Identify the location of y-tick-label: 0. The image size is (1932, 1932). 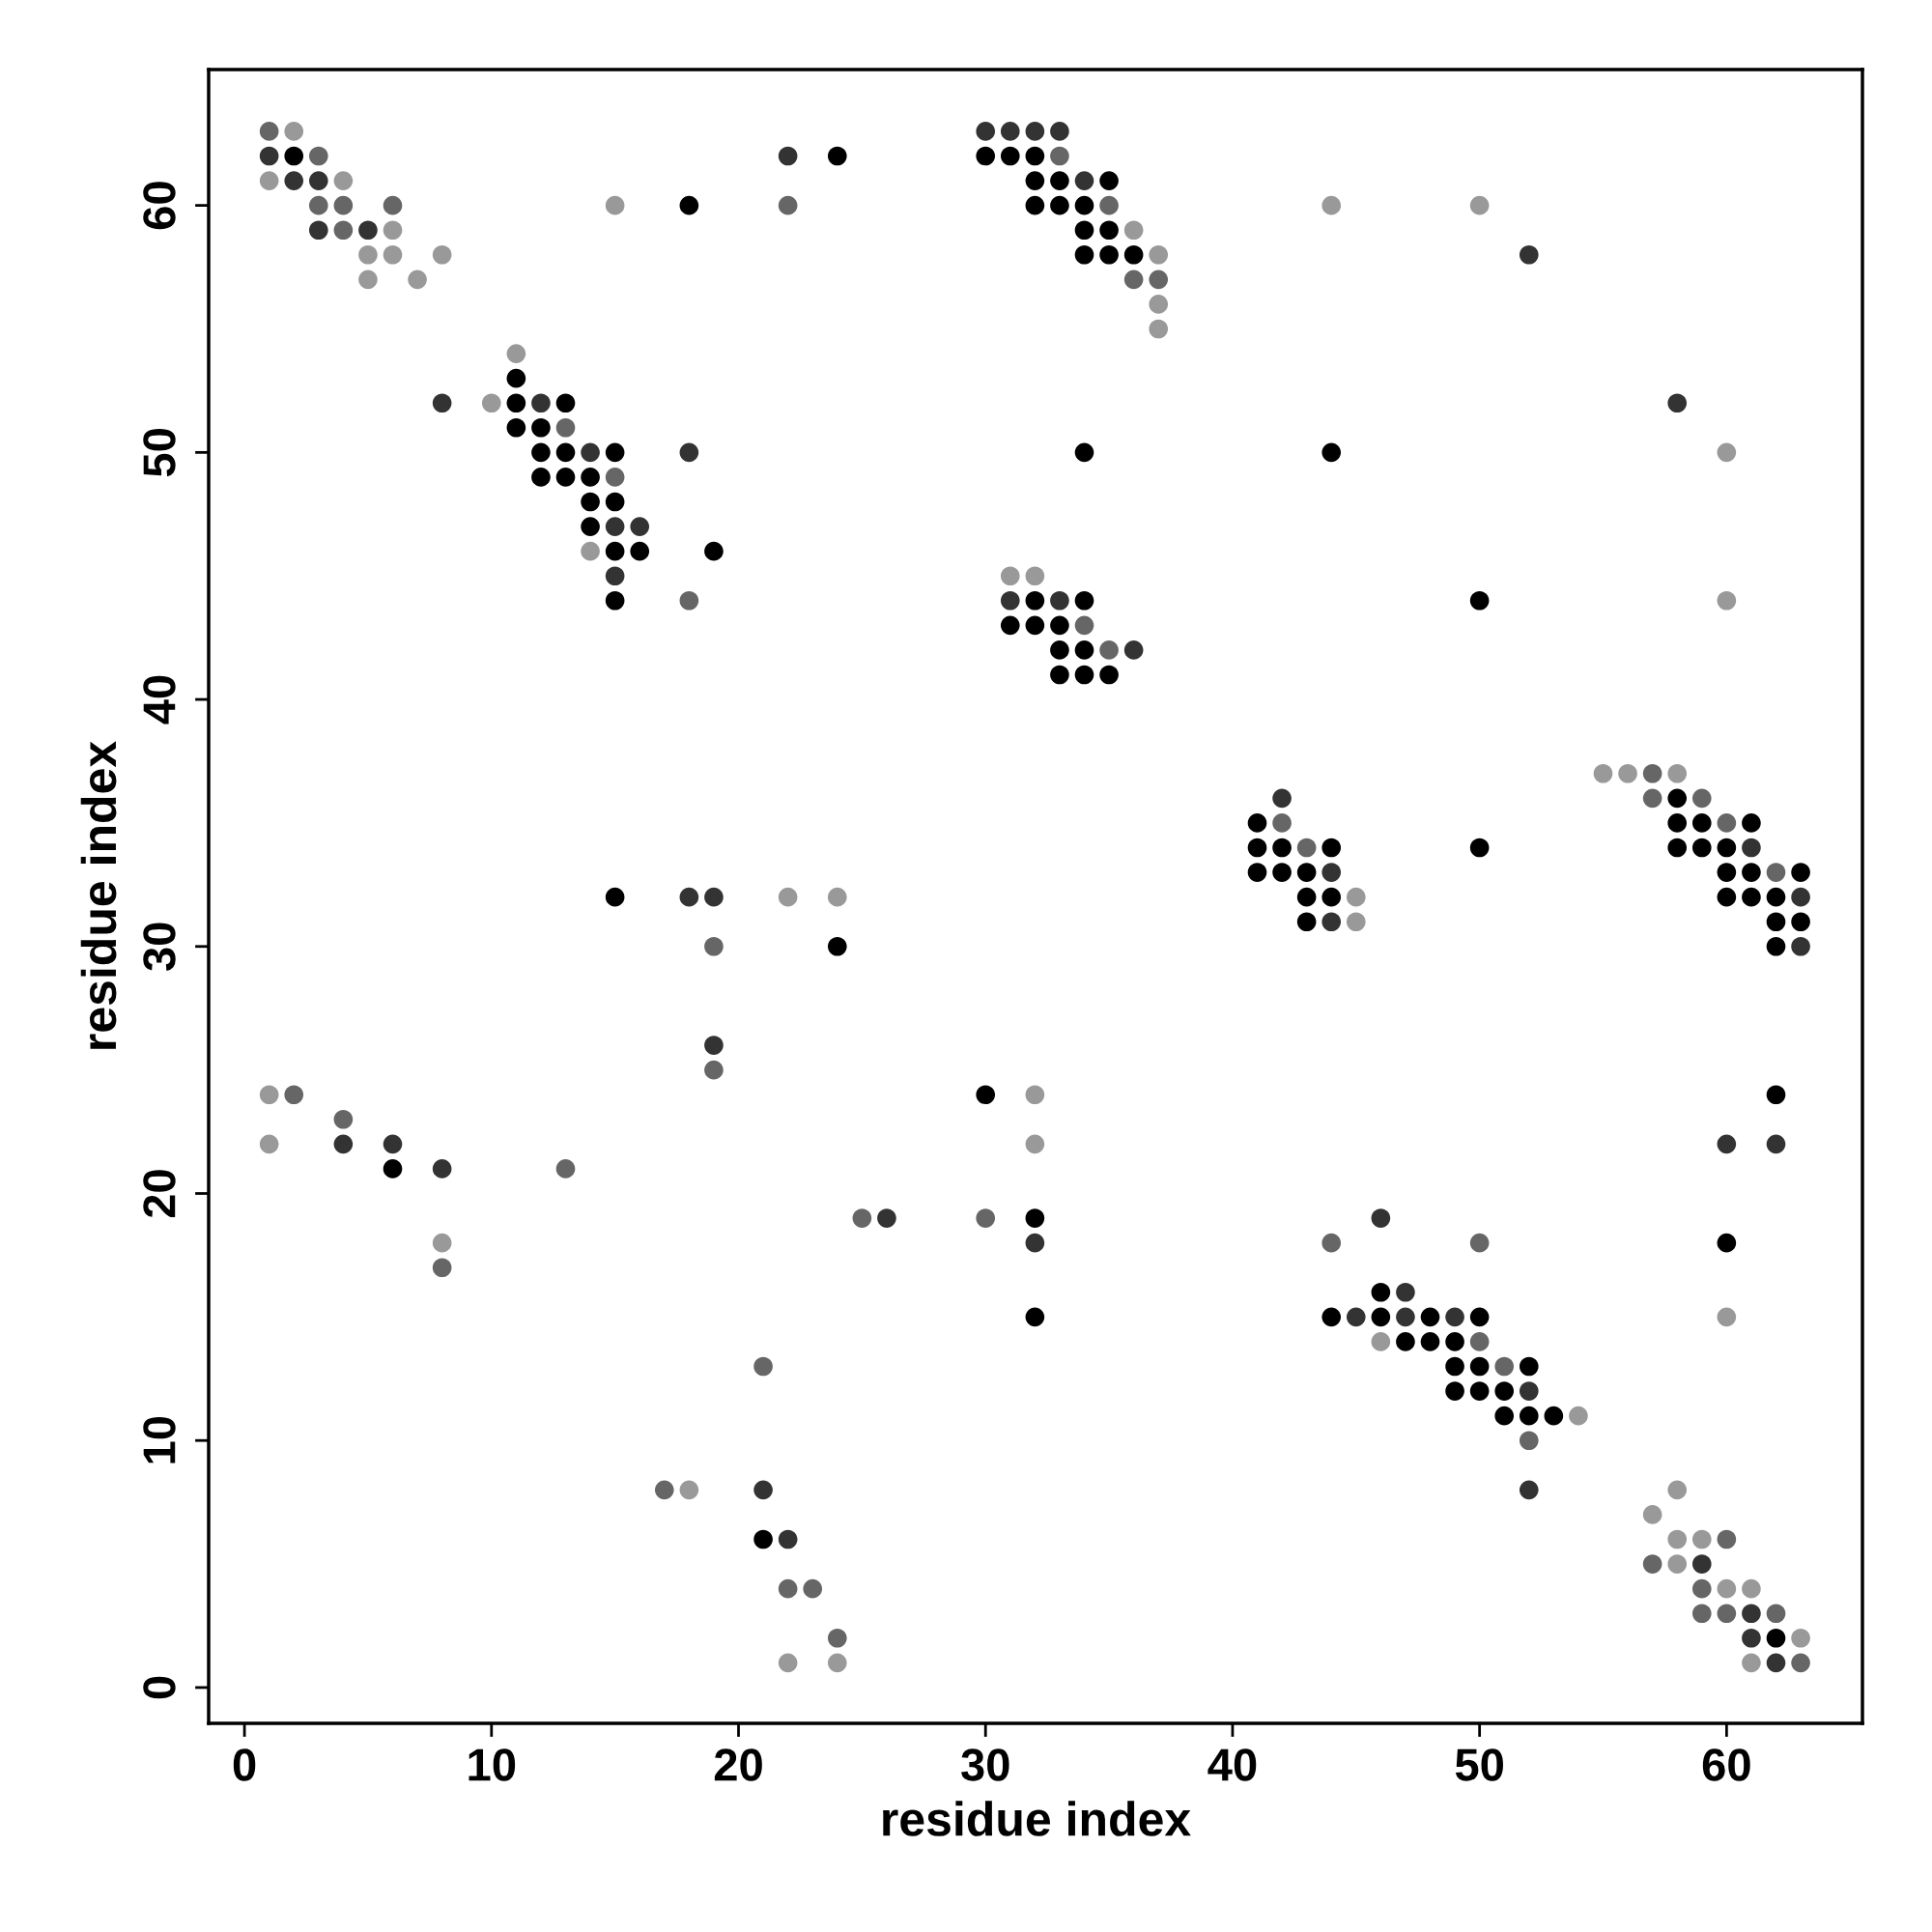
(159, 1687).